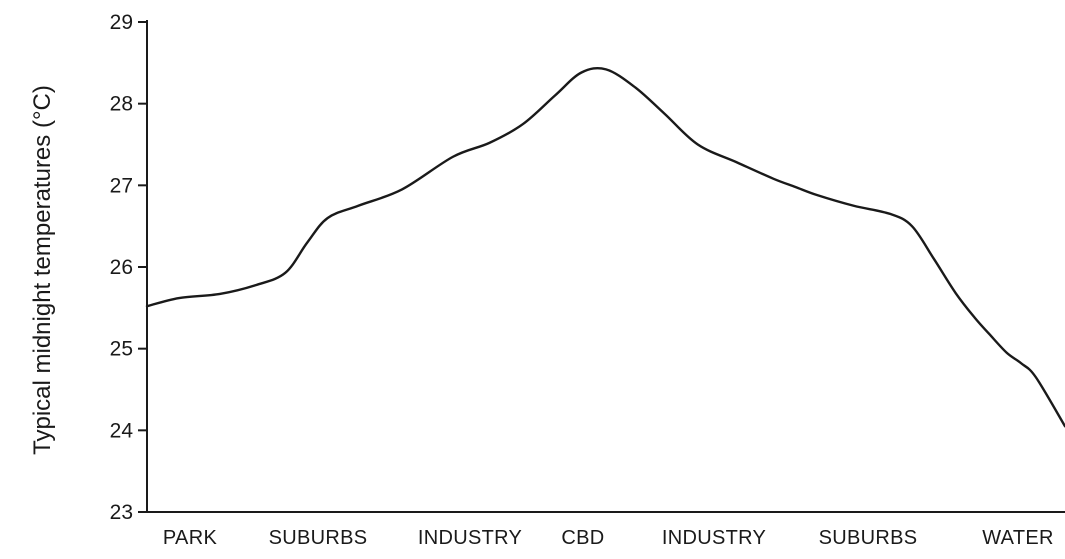 The height and width of the screenshot is (559, 1065). What do you see at coordinates (121, 104) in the screenshot?
I see `y-tick-label: 28` at bounding box center [121, 104].